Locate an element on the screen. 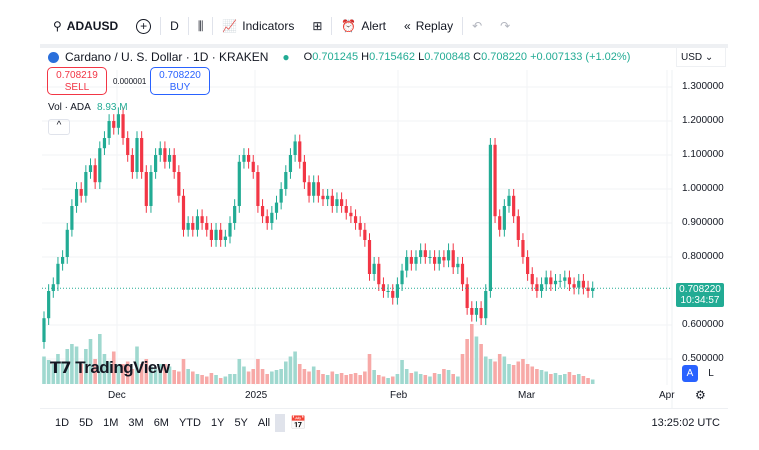 The width and height of the screenshot is (759, 450). redo-button: ↷ is located at coordinates (505, 26).